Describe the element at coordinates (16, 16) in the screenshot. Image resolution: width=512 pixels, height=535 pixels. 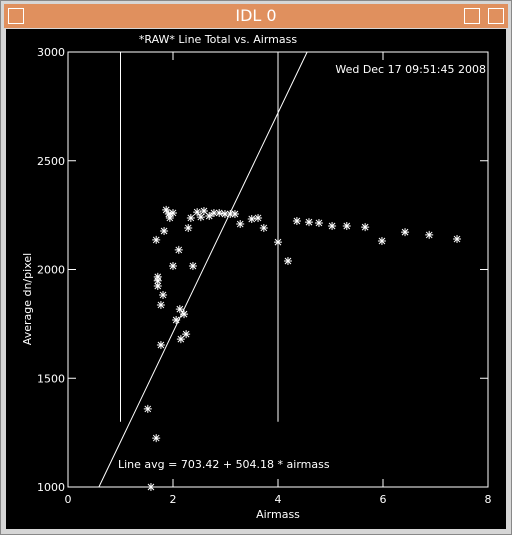
I see `menu-button` at that location.